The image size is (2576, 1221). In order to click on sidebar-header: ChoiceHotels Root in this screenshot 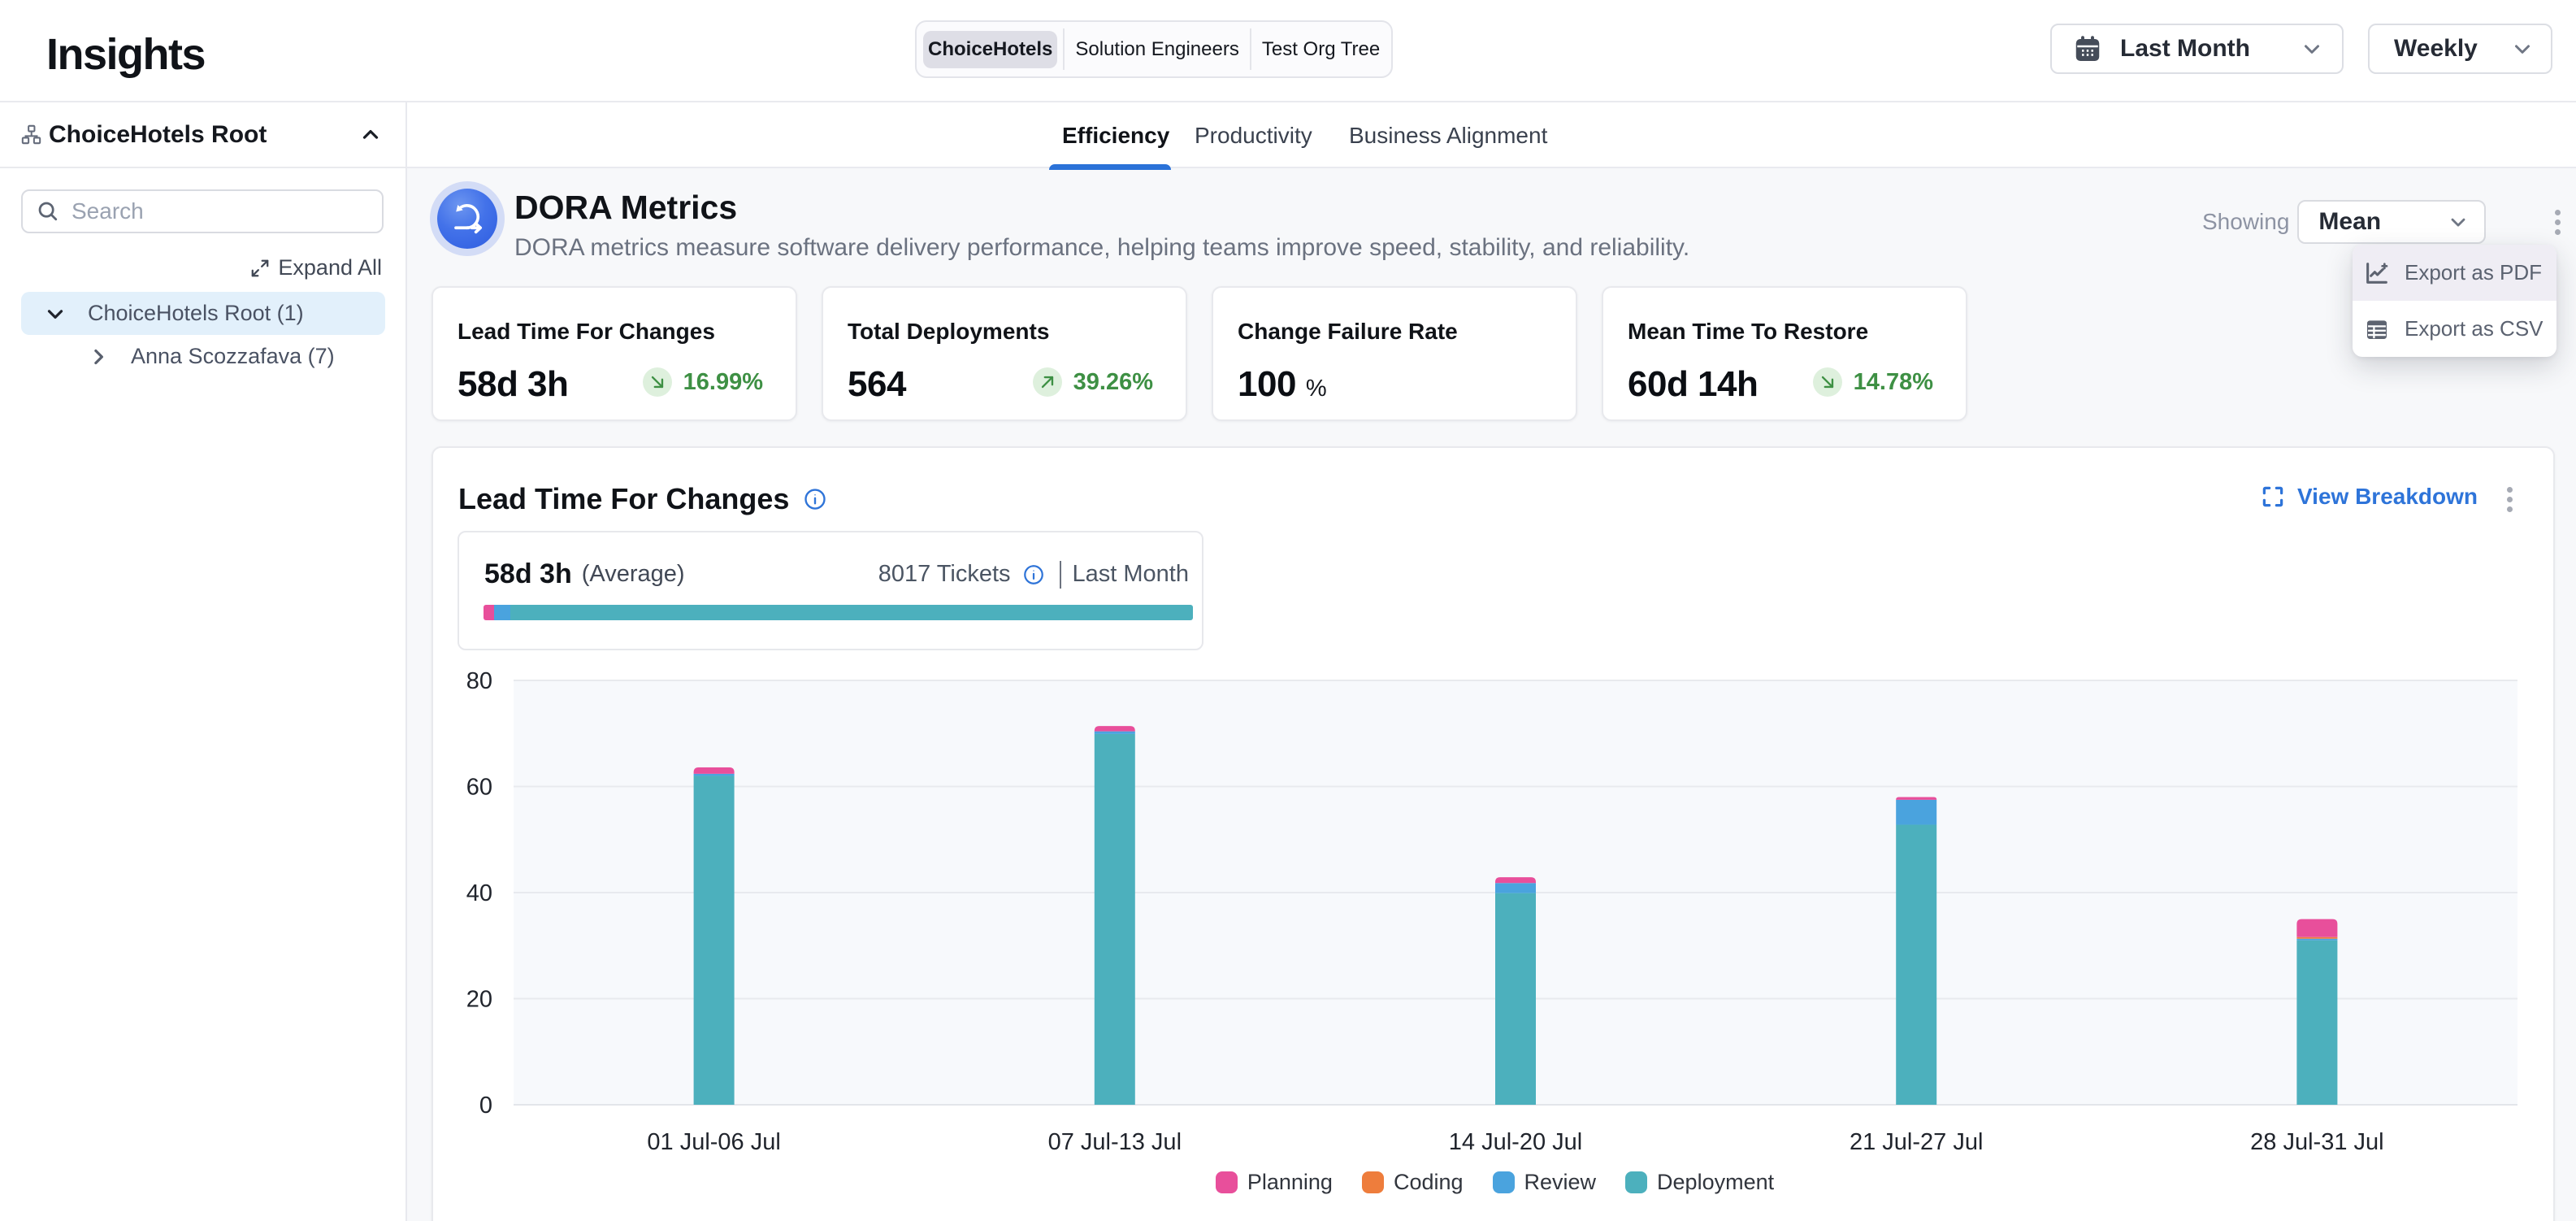, I will do `click(202, 135)`.